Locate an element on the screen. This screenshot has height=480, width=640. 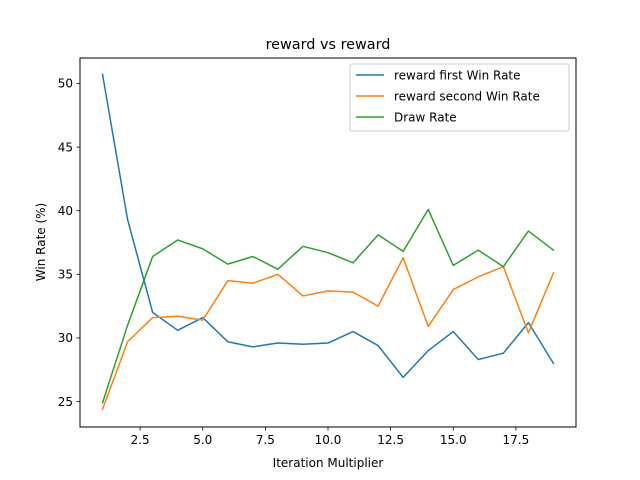
legend-label-2: reward second Win Rate is located at coordinates (467, 96).